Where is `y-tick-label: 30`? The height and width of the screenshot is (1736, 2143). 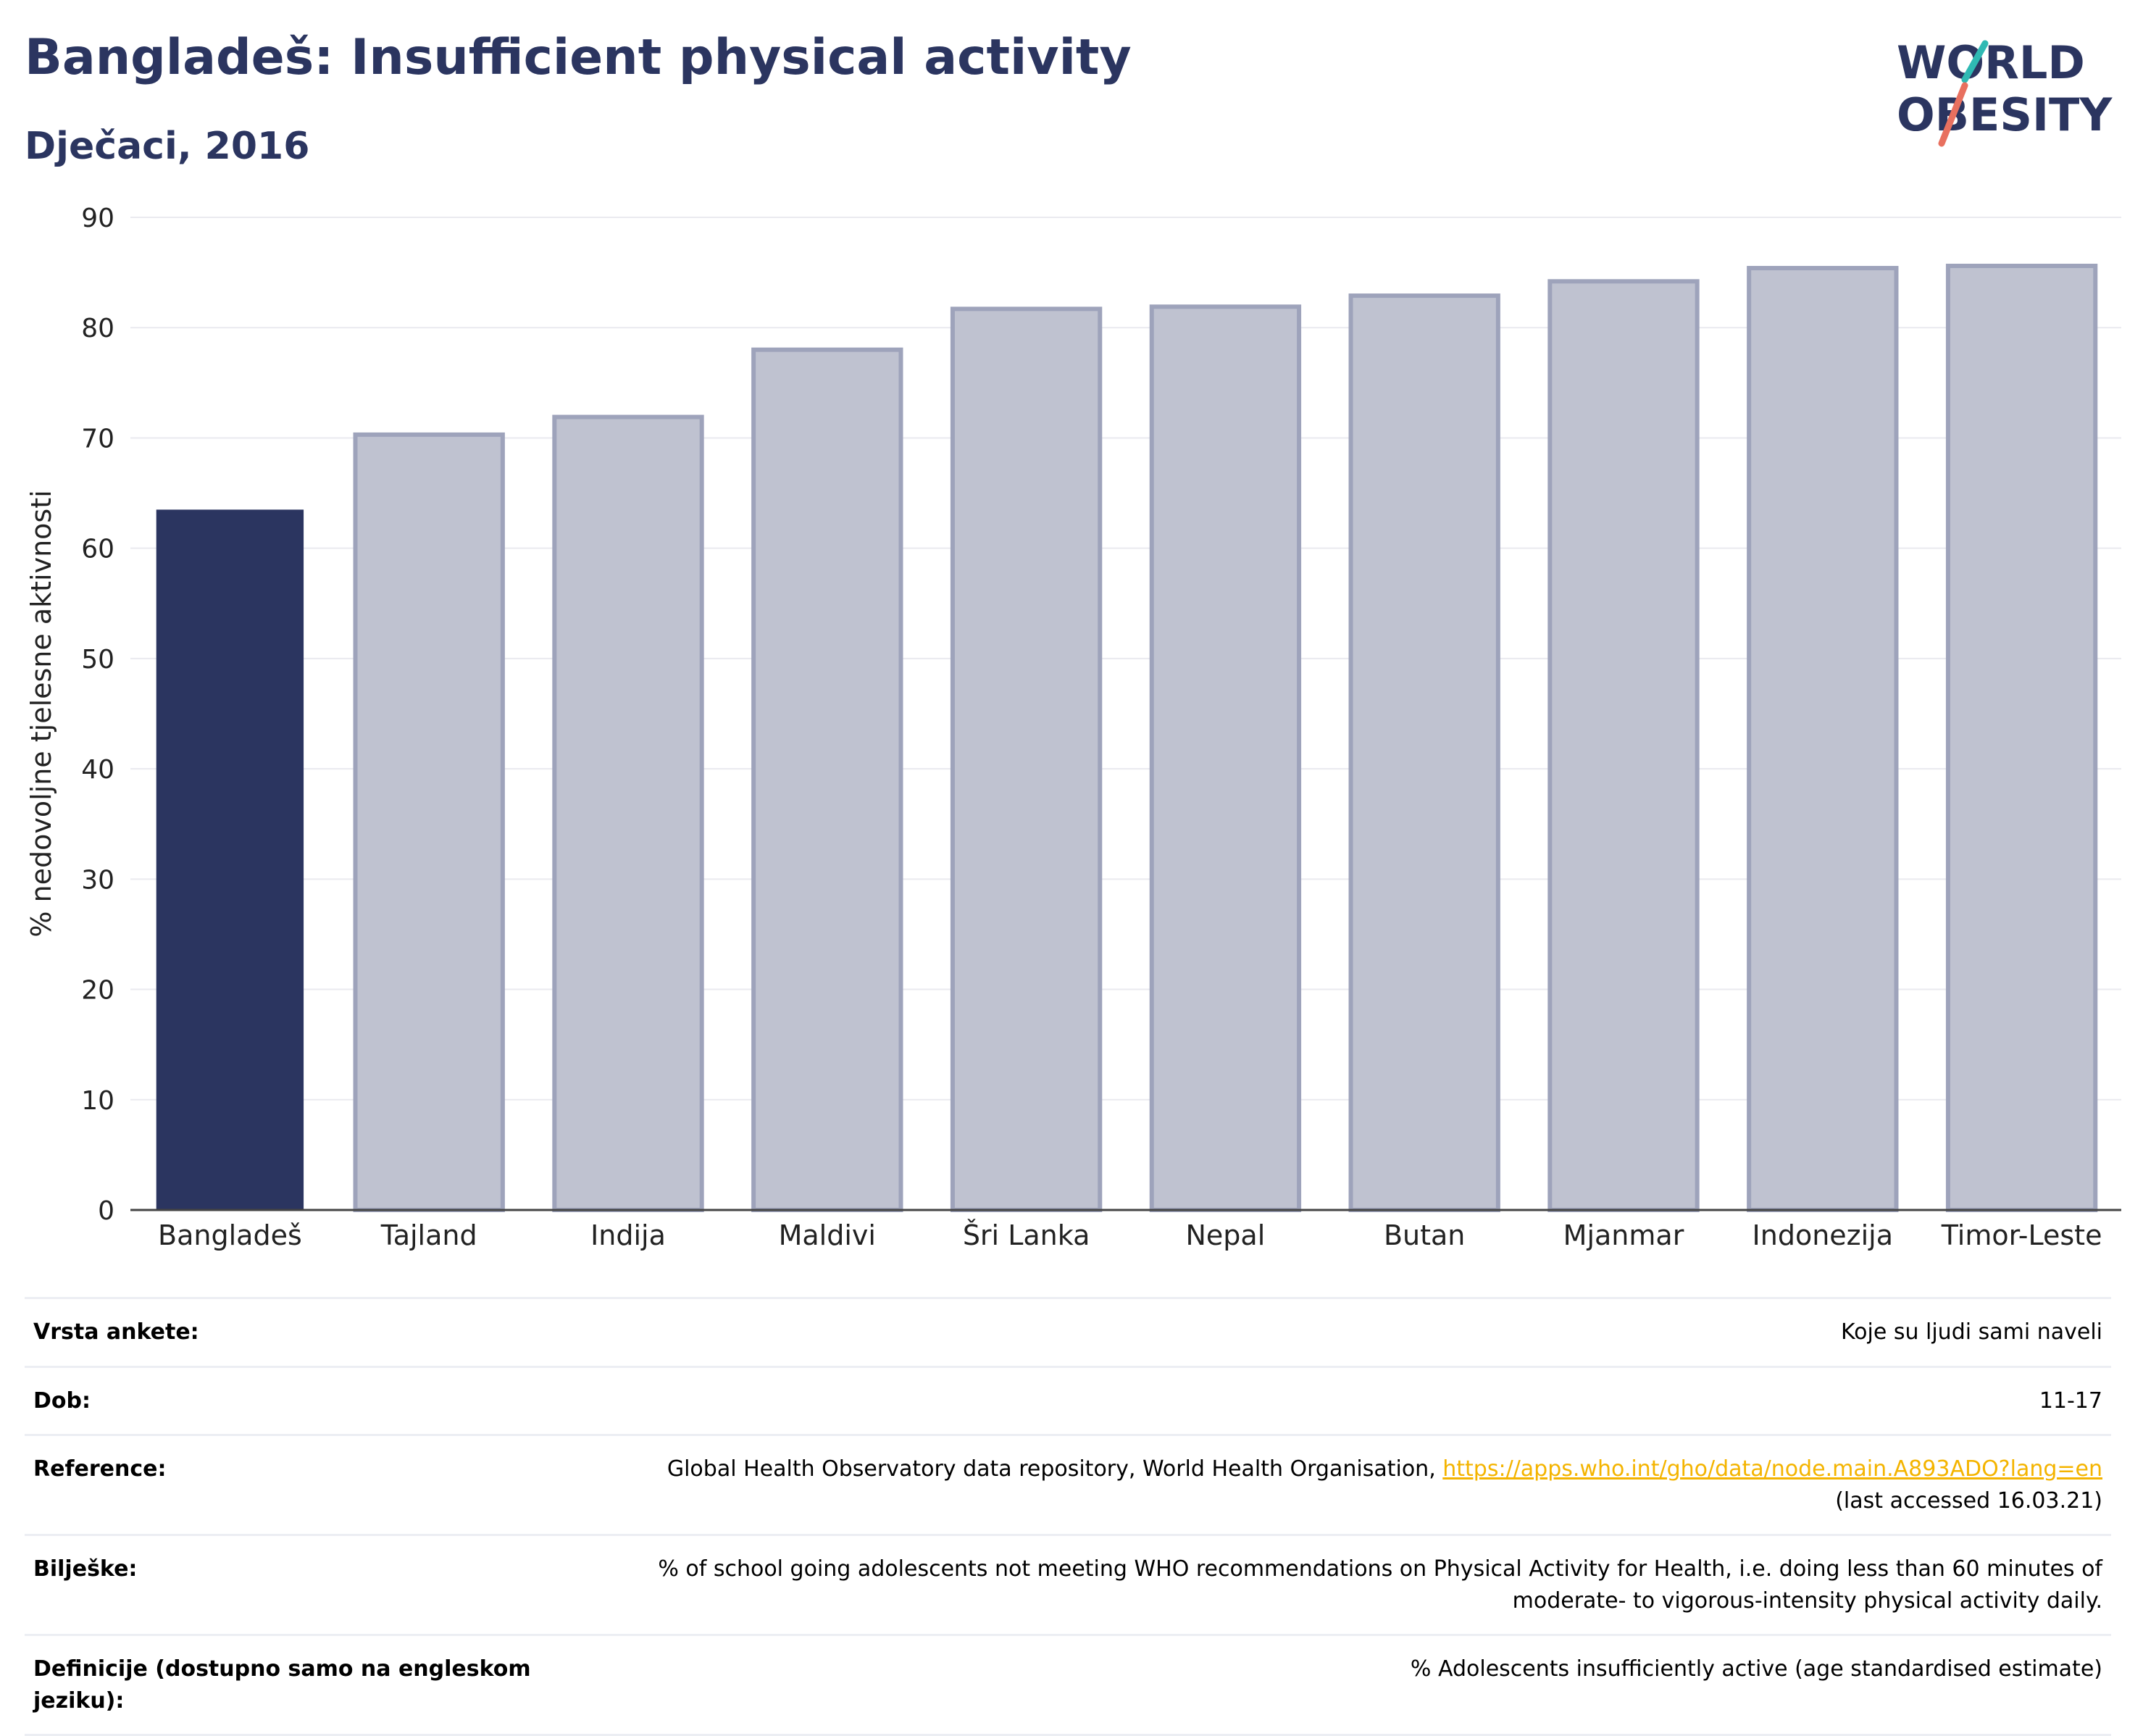
y-tick-label: 30 is located at coordinates (98, 880).